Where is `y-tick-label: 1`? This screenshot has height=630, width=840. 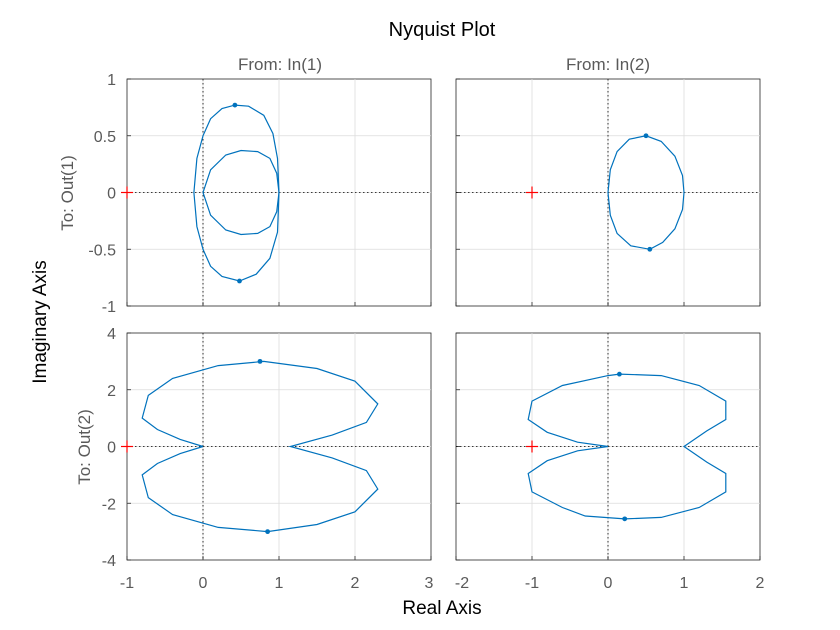 y-tick-label: 1 is located at coordinates (111, 80).